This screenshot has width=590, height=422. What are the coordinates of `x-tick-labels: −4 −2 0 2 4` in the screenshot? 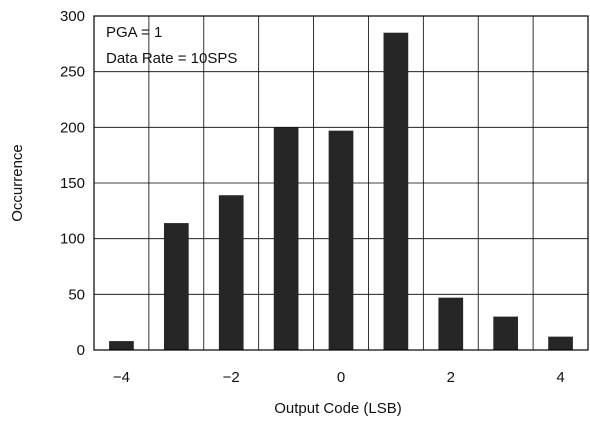 It's located at (339, 377).